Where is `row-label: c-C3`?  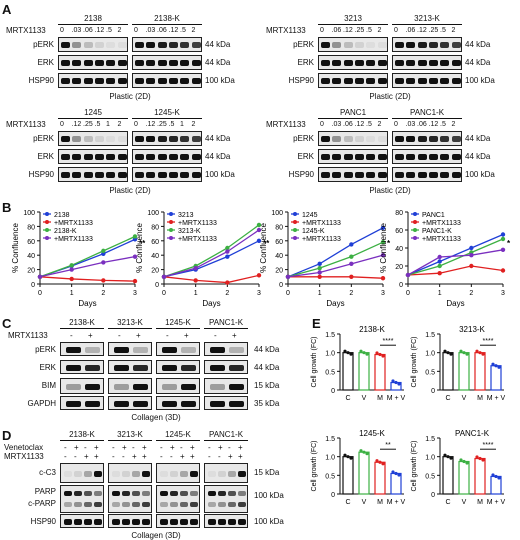 row-label: c-C3 is located at coordinates (47, 472).